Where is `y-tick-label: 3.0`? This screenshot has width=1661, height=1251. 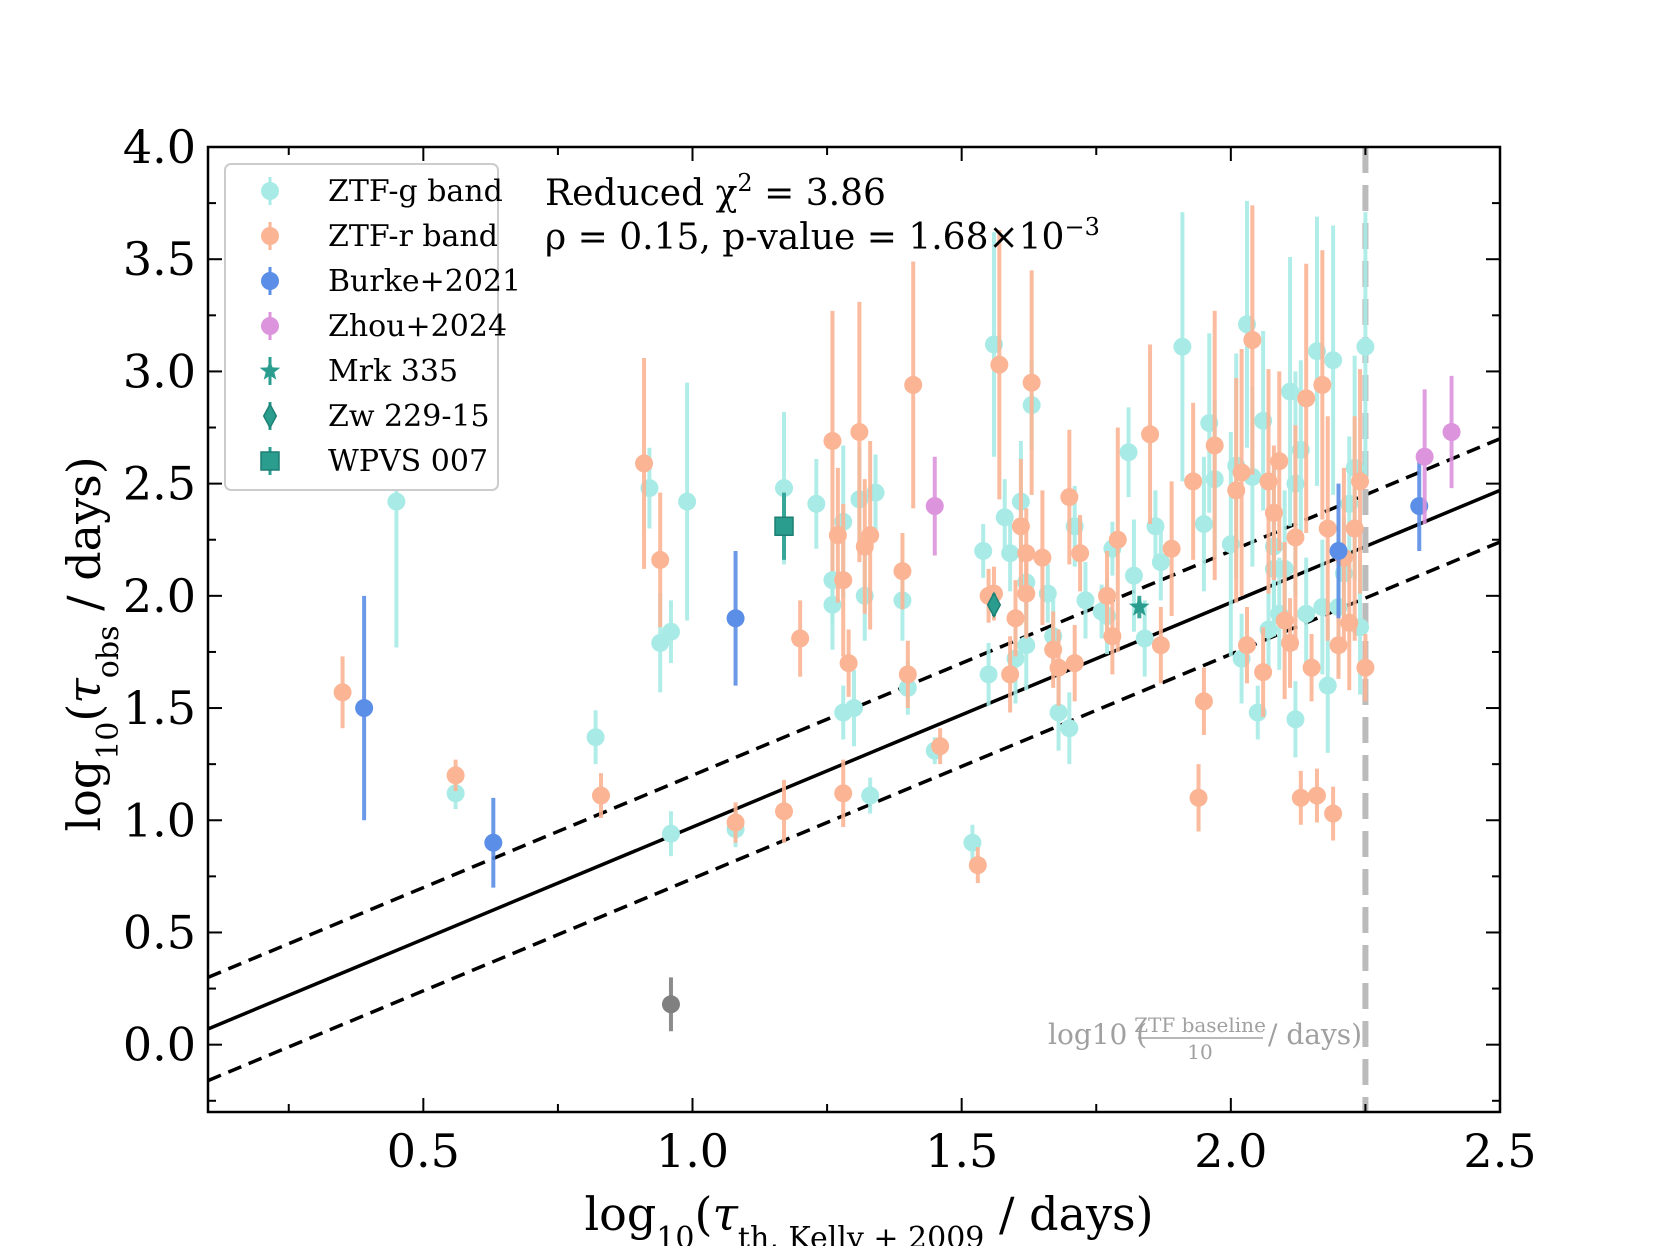 y-tick-label: 3.0 is located at coordinates (159, 371).